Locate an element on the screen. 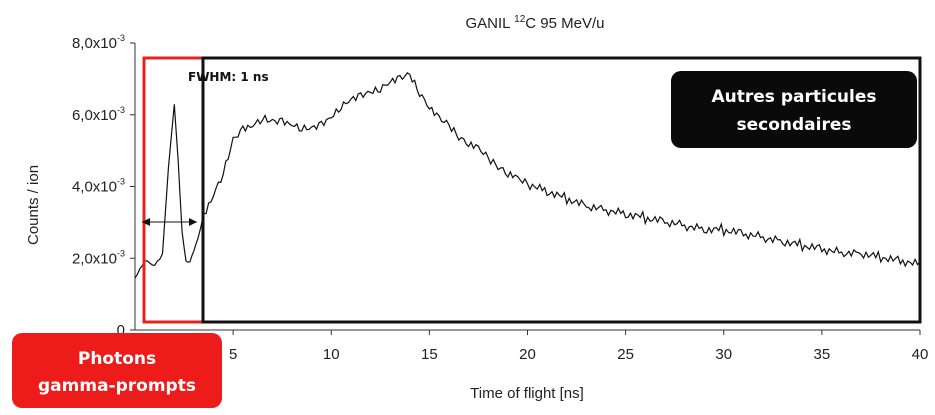  y-tick-label: 0 is located at coordinates (121, 330).